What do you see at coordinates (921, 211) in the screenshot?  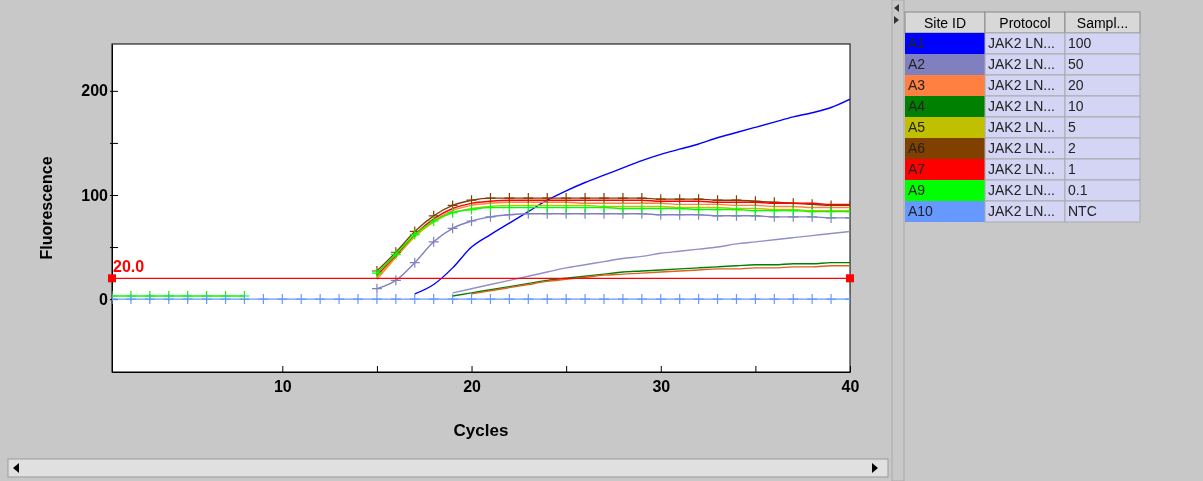 I see `text: A10` at bounding box center [921, 211].